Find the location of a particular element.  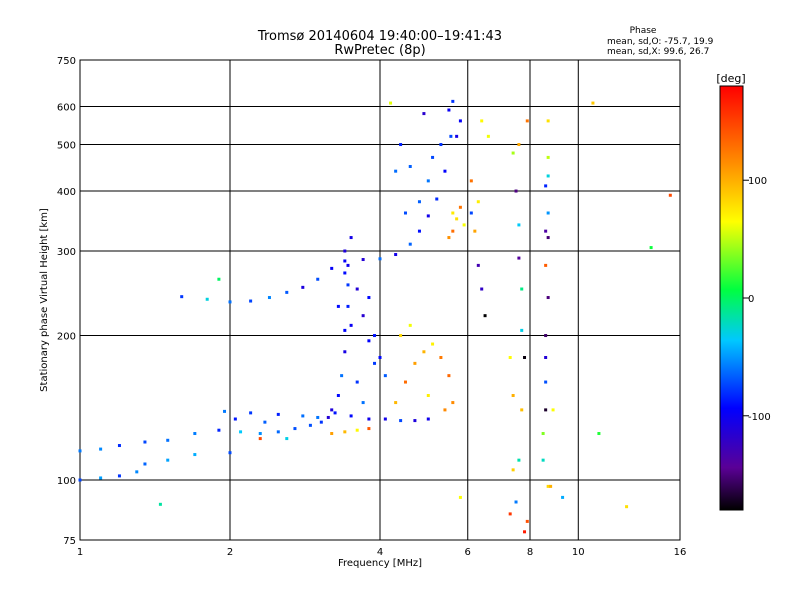

phase-o-stats: mean, sd,O: -75.7, 19.9 is located at coordinates (660, 42).